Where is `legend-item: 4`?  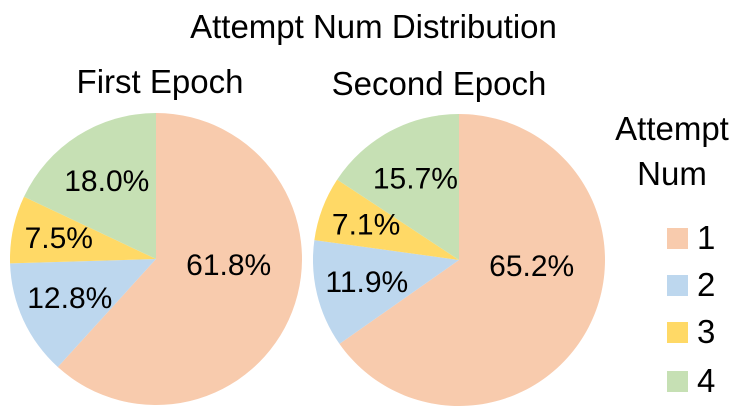 legend-item: 4 is located at coordinates (691, 380).